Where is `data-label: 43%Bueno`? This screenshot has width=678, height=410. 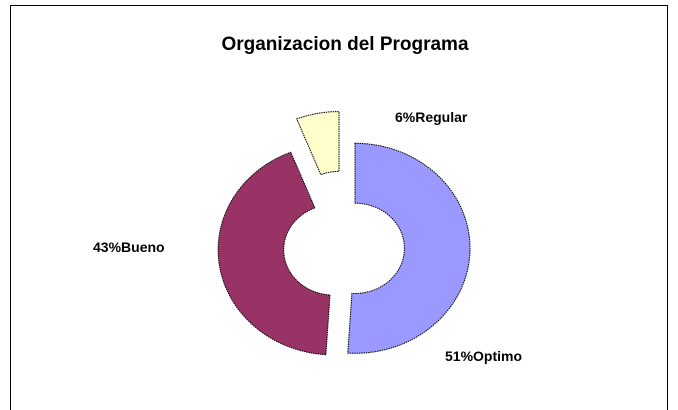
data-label: 43%Bueno is located at coordinates (129, 247).